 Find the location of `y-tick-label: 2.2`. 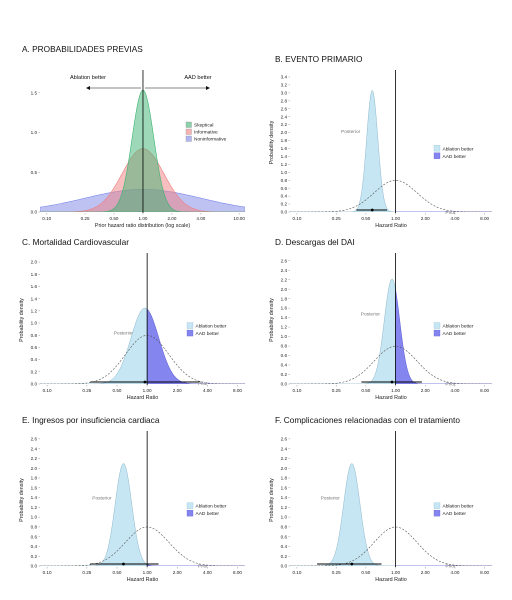

y-tick-label: 2.2 is located at coordinates (284, 458).